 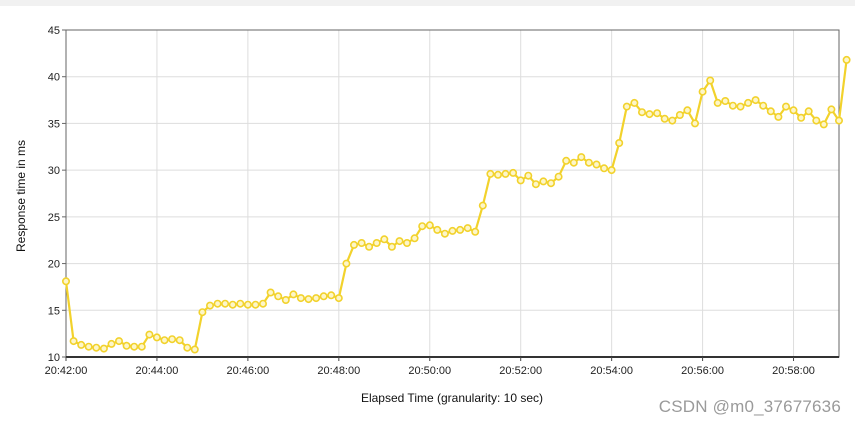 What do you see at coordinates (247, 371) in the screenshot?
I see `x-tick-label: 20:46:00` at bounding box center [247, 371].